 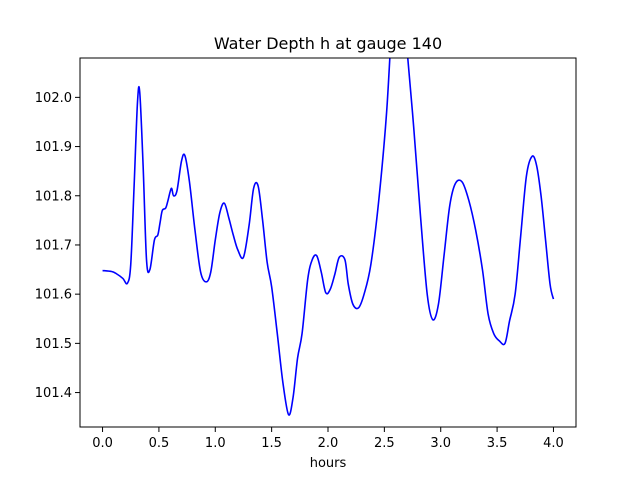 I want to click on x-axis: 0.0 0.5 1.0 1.5 2.0 2.5 3.0 3.5 4.0, so click(x=328, y=439).